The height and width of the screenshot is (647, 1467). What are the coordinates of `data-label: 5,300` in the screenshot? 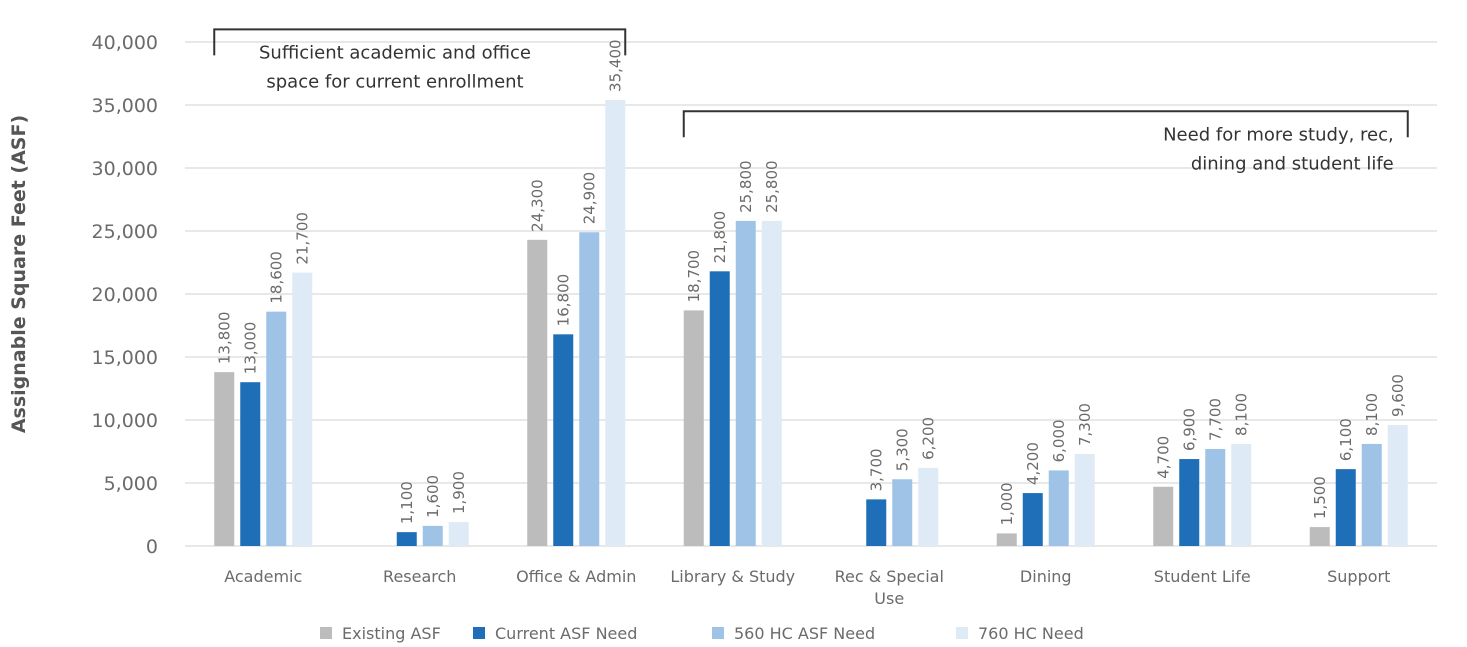 It's located at (902, 449).